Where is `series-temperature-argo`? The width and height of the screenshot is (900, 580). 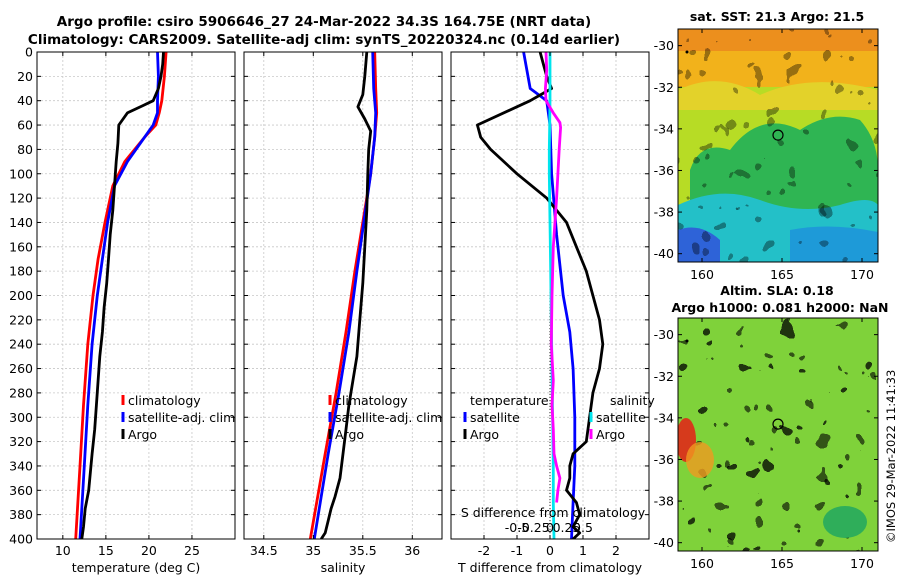
series-temperature-argo is located at coordinates (540, 295).